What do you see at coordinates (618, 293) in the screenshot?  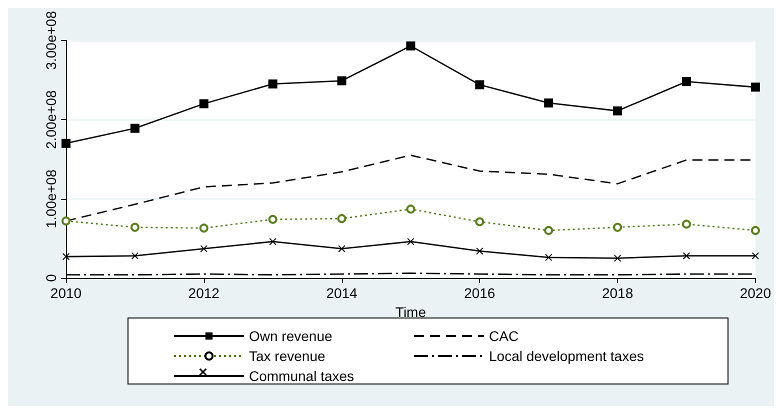 I see `x-tick-label: 2018` at bounding box center [618, 293].